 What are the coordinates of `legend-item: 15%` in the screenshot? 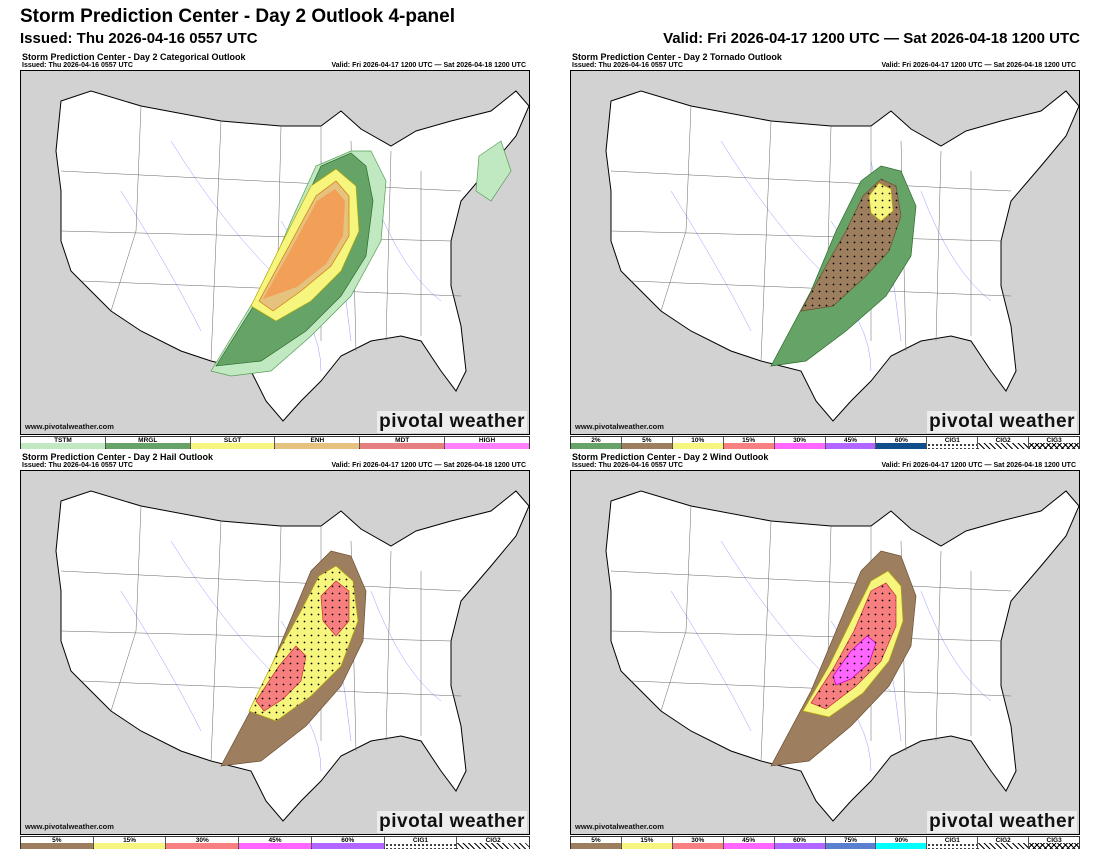 It's located at (749, 443).